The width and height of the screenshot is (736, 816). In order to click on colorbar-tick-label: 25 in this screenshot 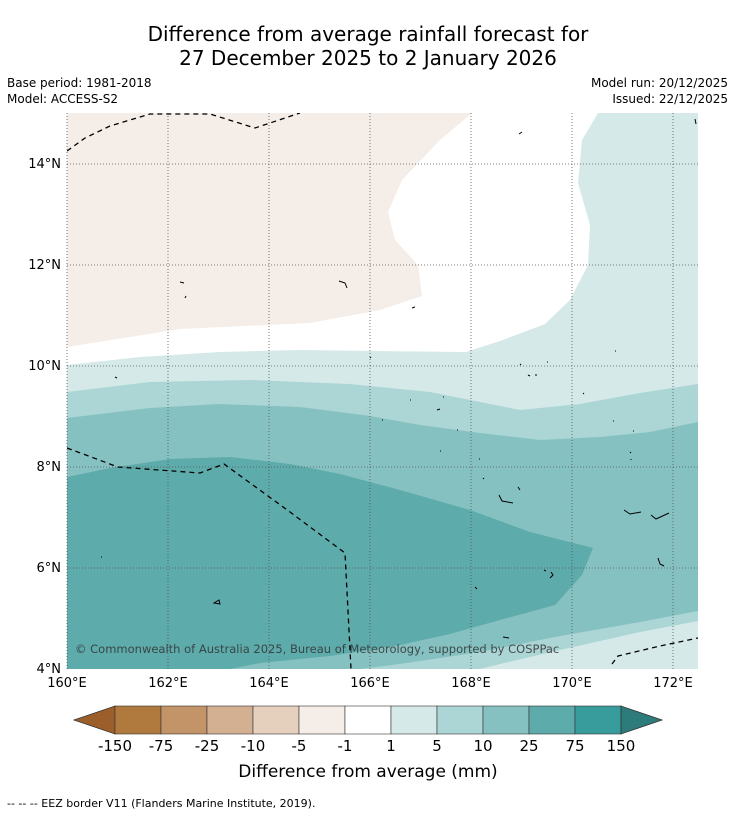, I will do `click(529, 746)`.